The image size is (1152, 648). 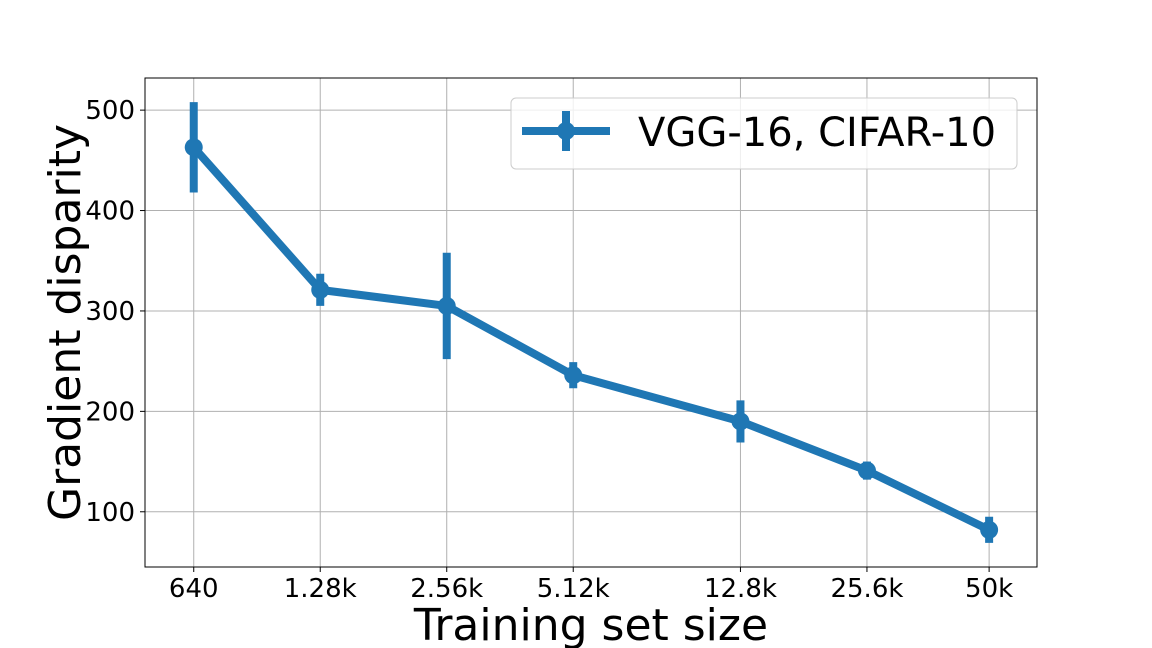 I want to click on y-tick-label: 400, so click(x=110, y=212).